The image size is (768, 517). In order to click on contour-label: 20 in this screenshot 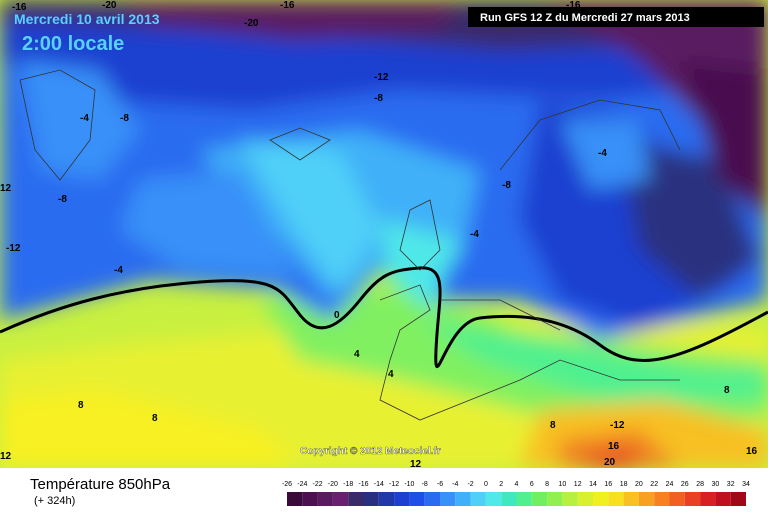, I will do `click(610, 462)`.